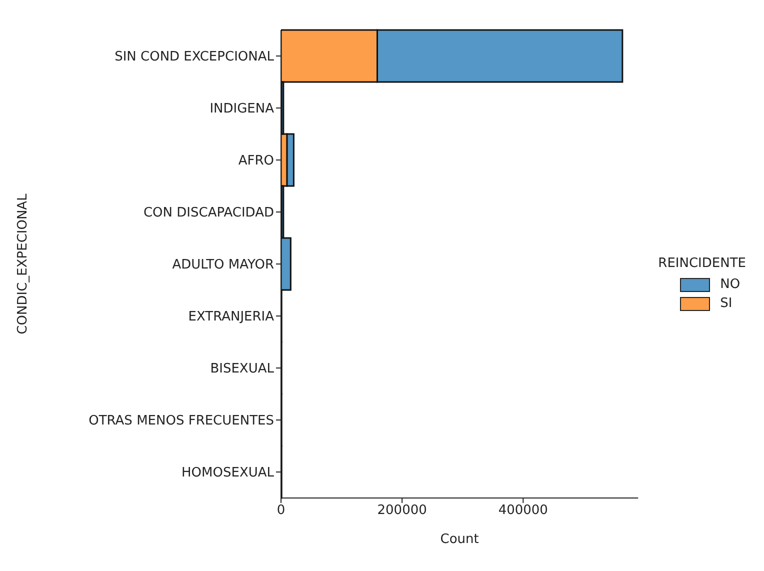 Image resolution: width=764 pixels, height=571 pixels. What do you see at coordinates (726, 303) in the screenshot?
I see `legend-label: SI` at bounding box center [726, 303].